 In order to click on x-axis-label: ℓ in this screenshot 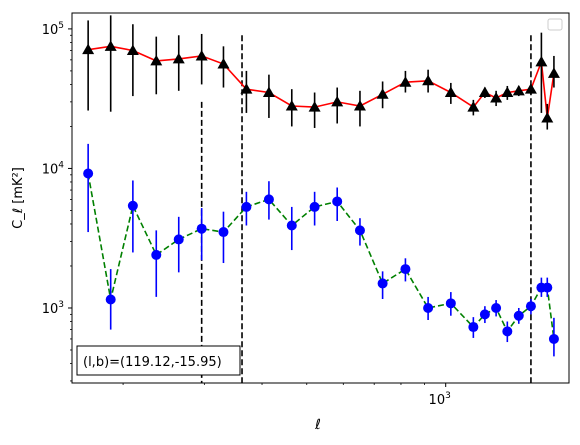, I will do `click(317, 425)`.